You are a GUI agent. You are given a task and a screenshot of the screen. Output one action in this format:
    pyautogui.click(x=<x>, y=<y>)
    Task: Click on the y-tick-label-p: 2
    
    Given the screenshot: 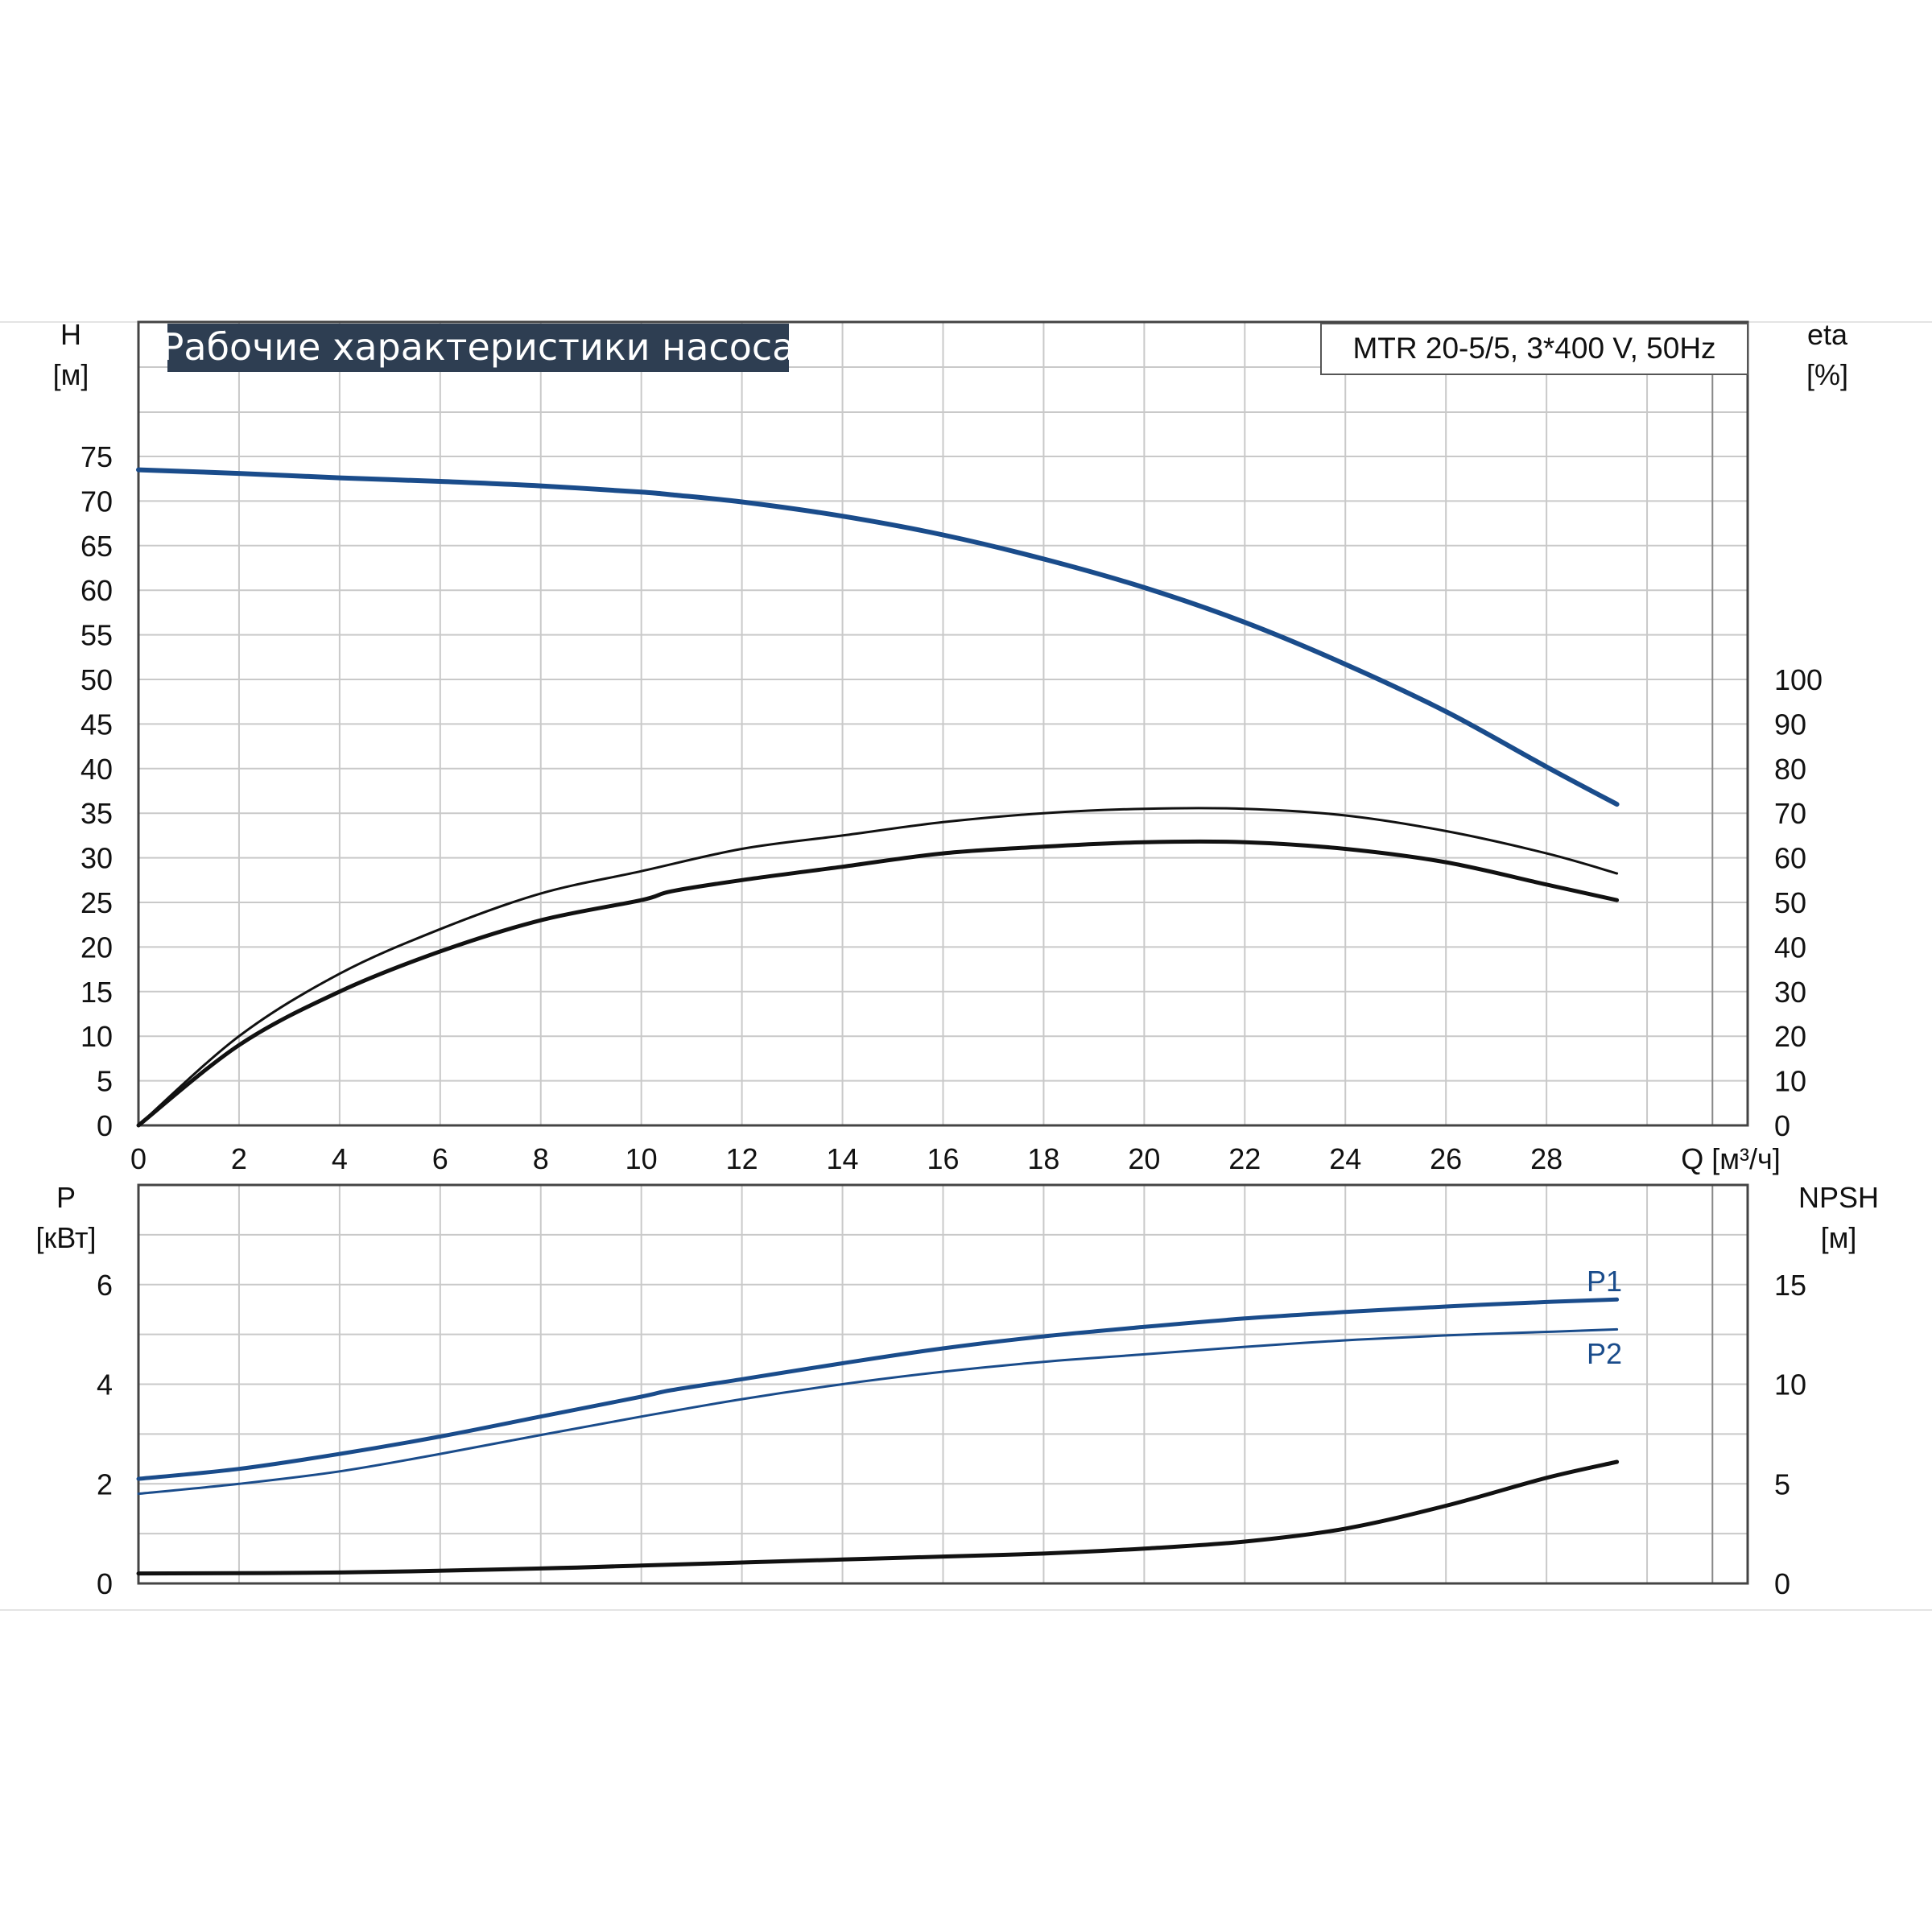 What is the action you would take?
    pyautogui.click(x=105, y=1484)
    